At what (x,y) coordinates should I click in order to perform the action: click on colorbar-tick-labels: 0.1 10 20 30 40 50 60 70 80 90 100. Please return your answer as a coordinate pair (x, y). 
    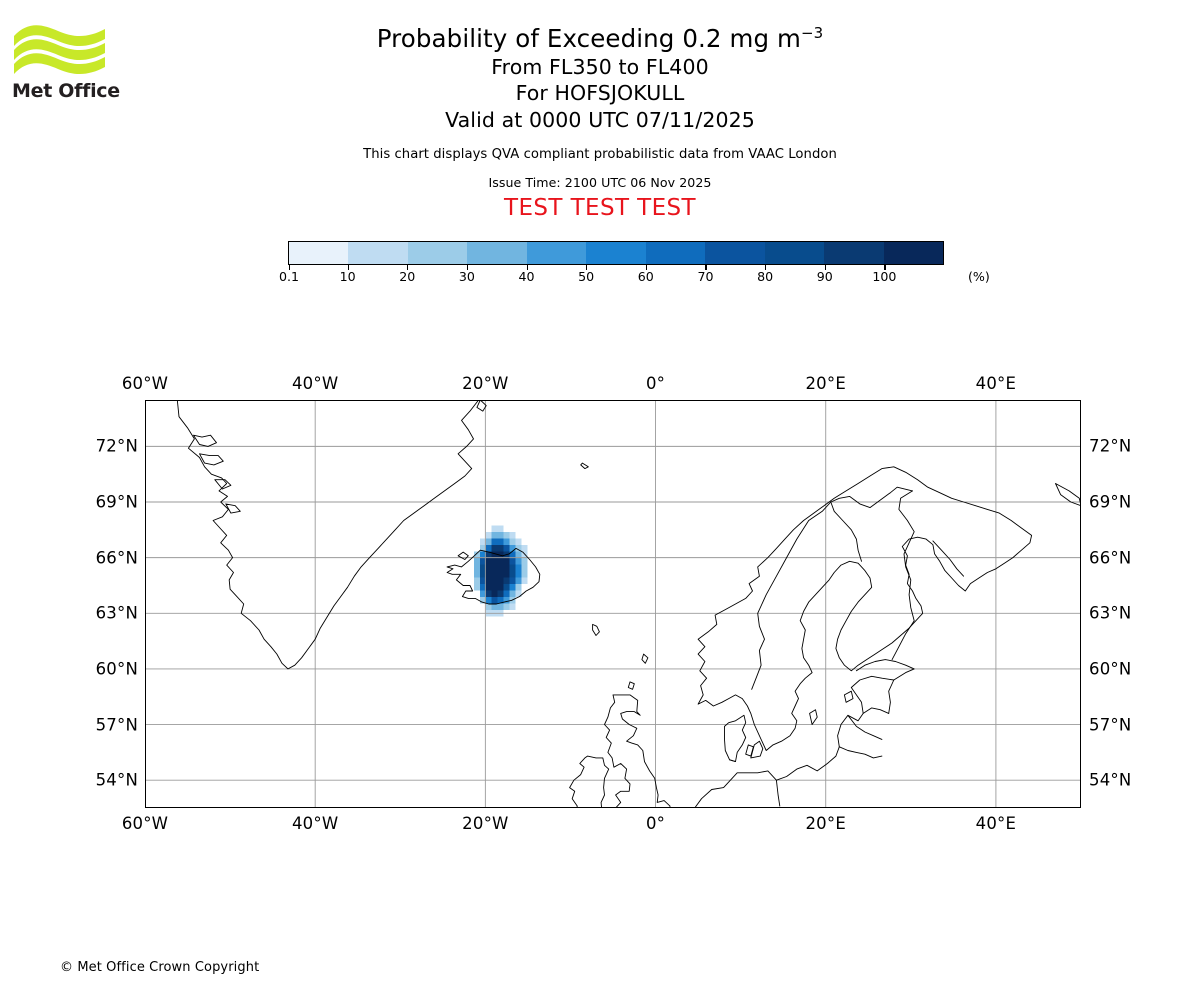
    Looking at the image, I should click on (611, 278).